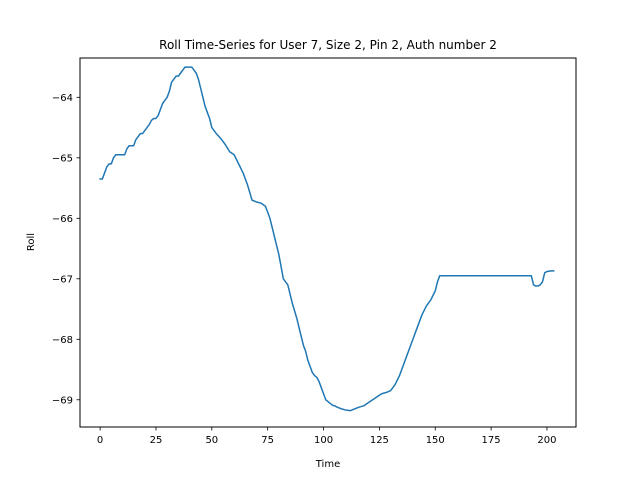 This screenshot has height=480, width=640. Describe the element at coordinates (62, 279) in the screenshot. I see `y-tick-label: −67` at that location.